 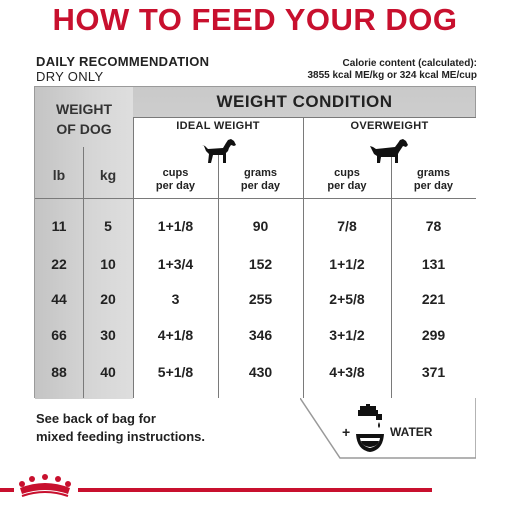 What do you see at coordinates (260, 226) in the screenshot?
I see `cell-ideal-grams: 90` at bounding box center [260, 226].